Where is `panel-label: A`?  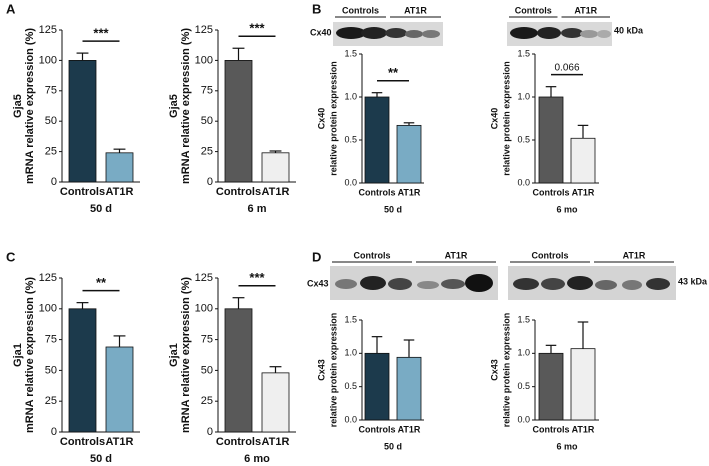 panel-label: A is located at coordinates (11, 8).